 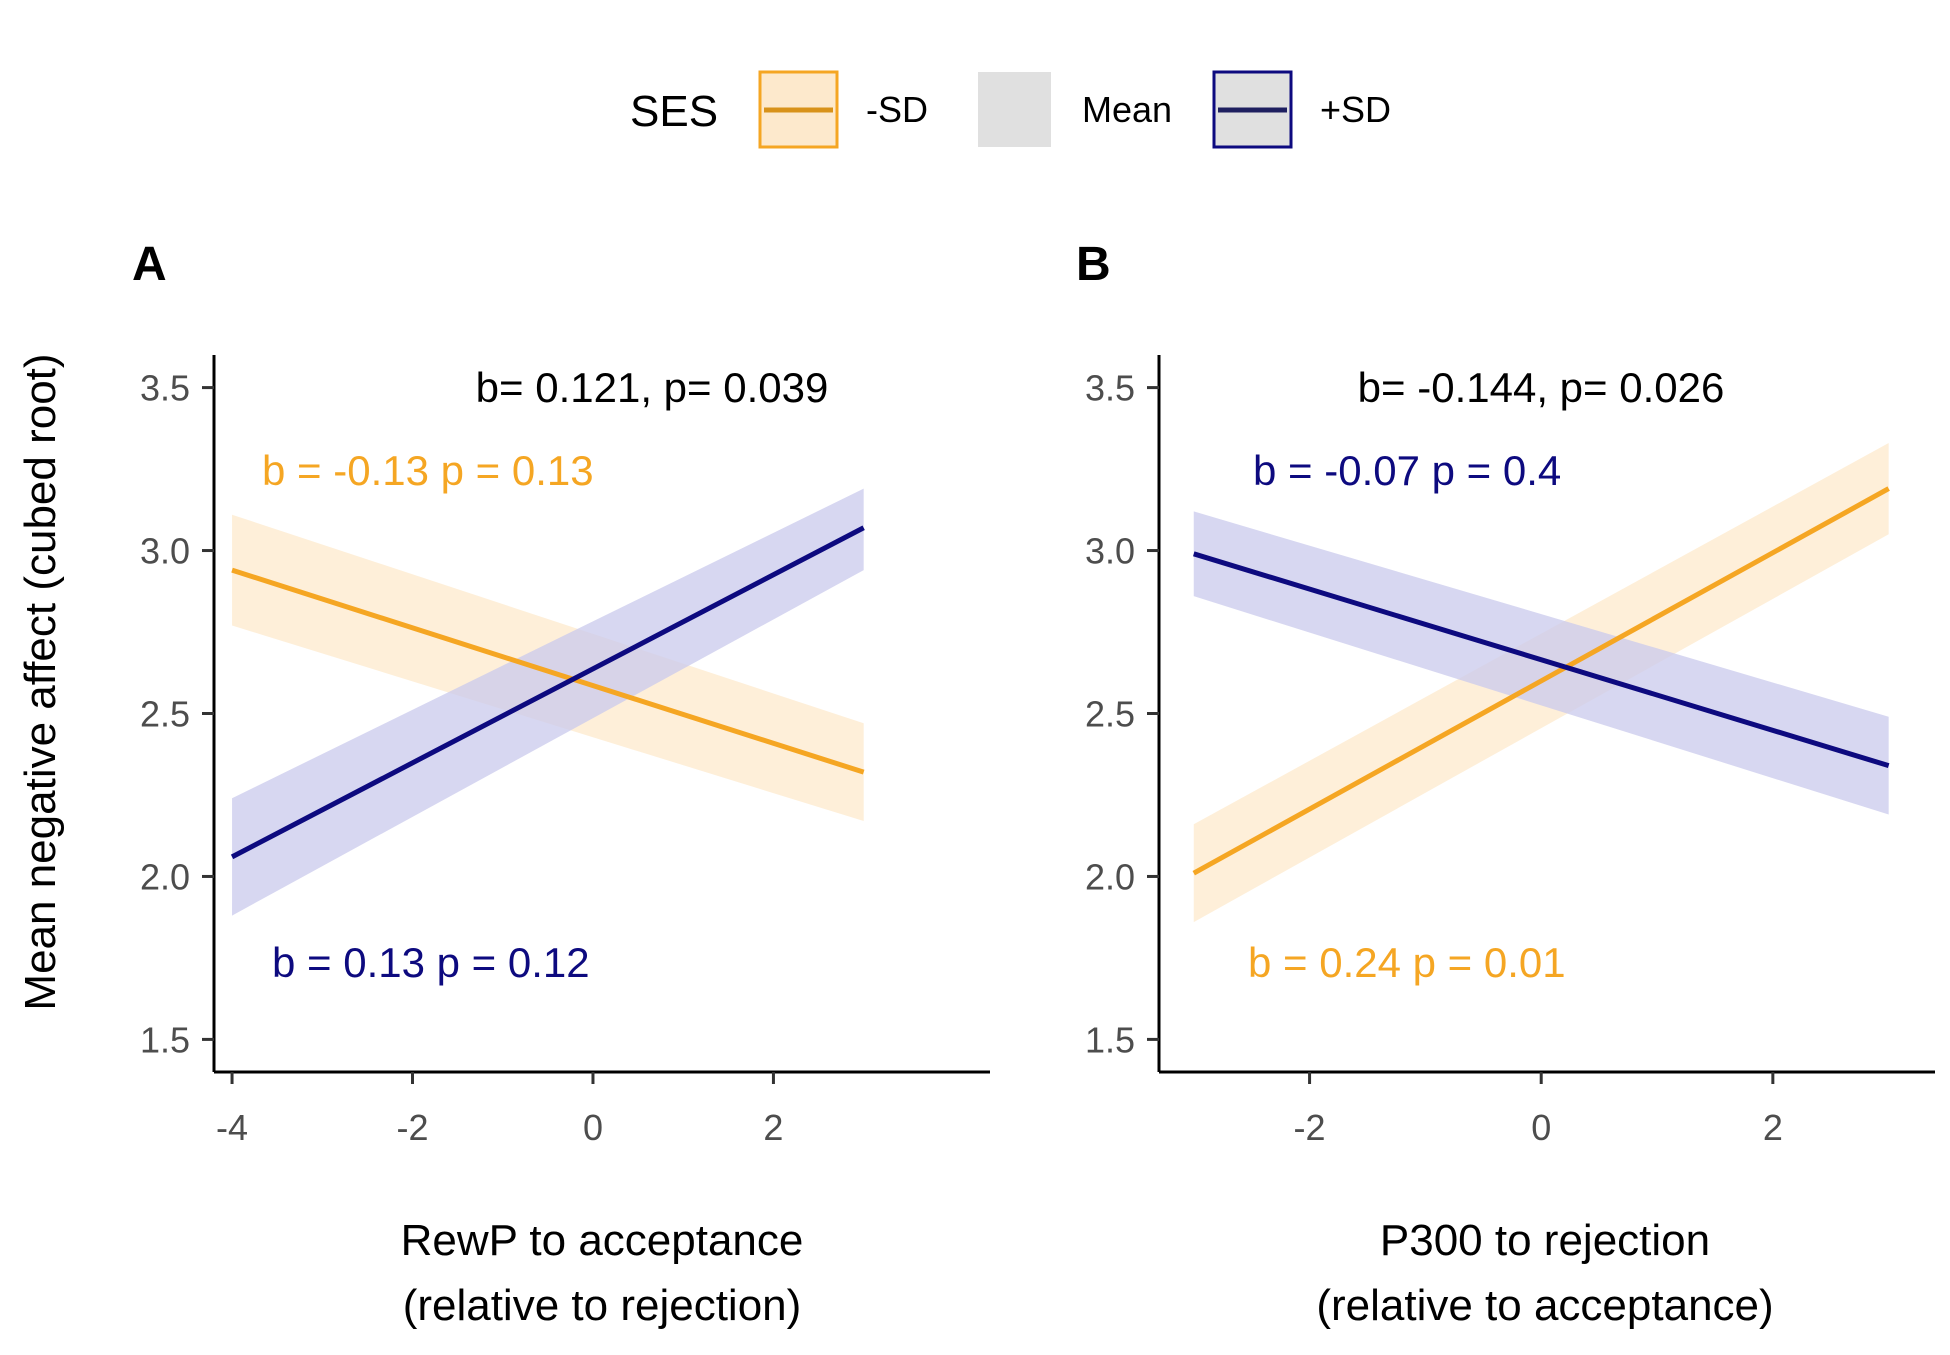 What do you see at coordinates (1110, 1039) in the screenshot?
I see `panel-b-y-tick-label: 1.5` at bounding box center [1110, 1039].